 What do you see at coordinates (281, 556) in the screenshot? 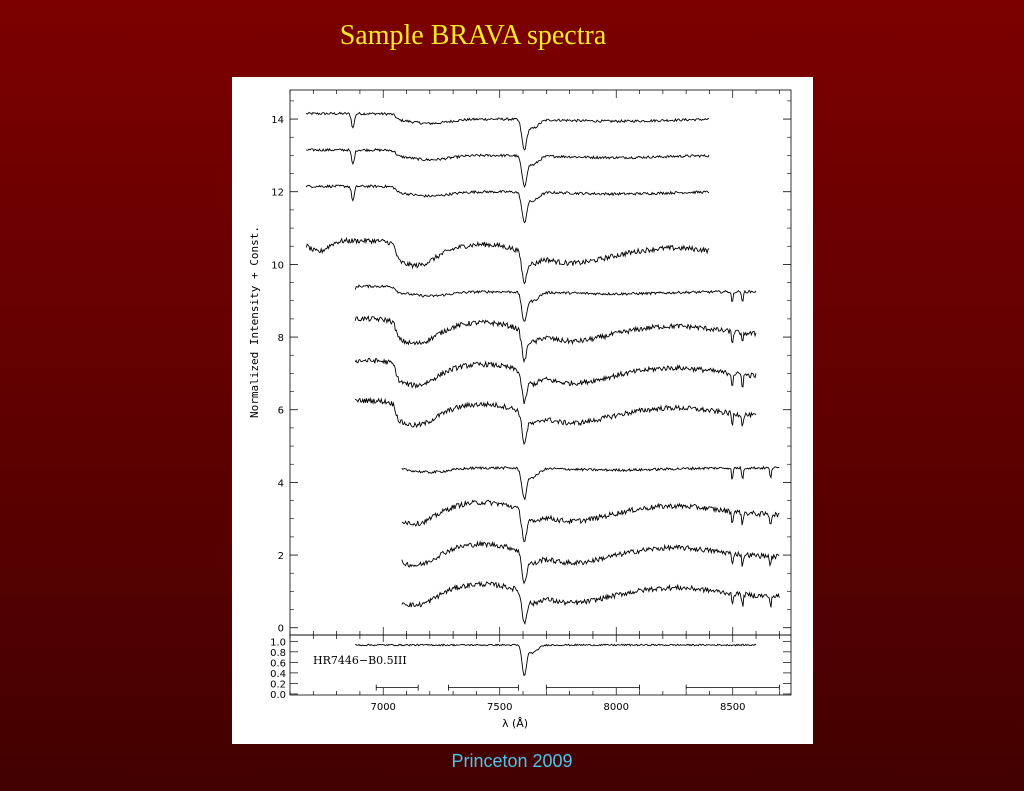
I see `main-ytick-label: 2` at bounding box center [281, 556].